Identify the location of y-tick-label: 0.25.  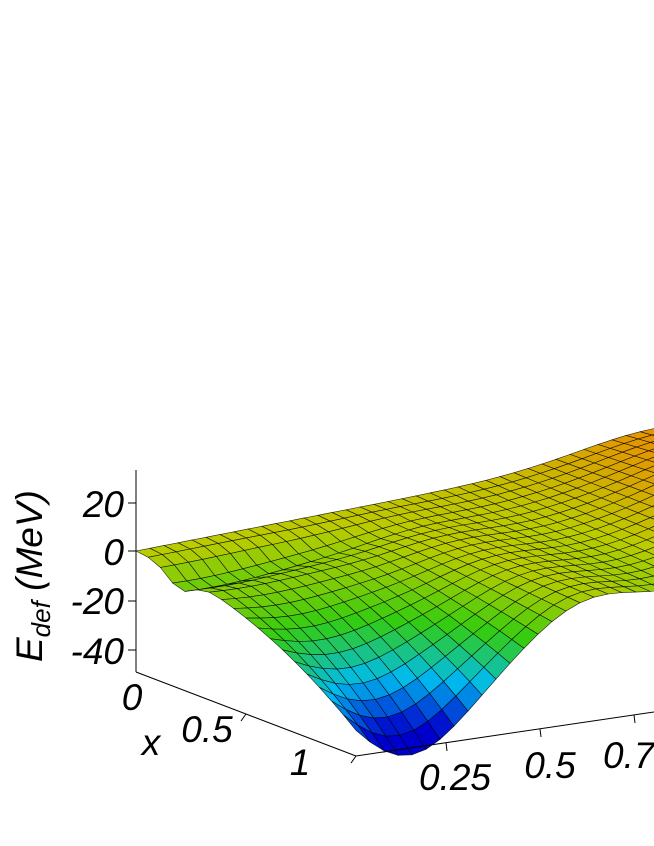
(455, 777).